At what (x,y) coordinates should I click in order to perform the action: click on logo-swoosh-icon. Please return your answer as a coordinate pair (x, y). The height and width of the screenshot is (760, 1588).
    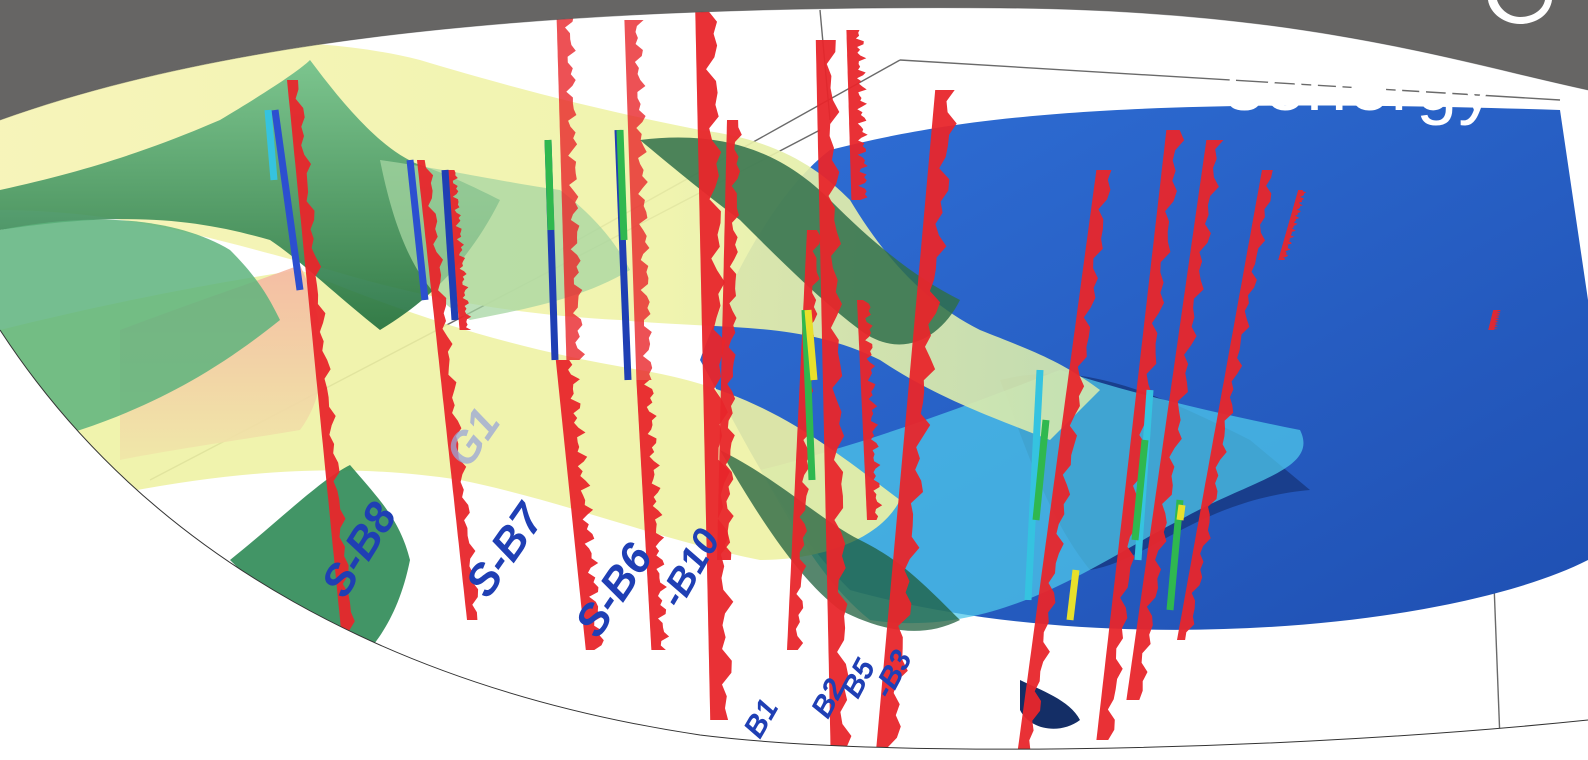
    Looking at the image, I should click on (1520, 12).